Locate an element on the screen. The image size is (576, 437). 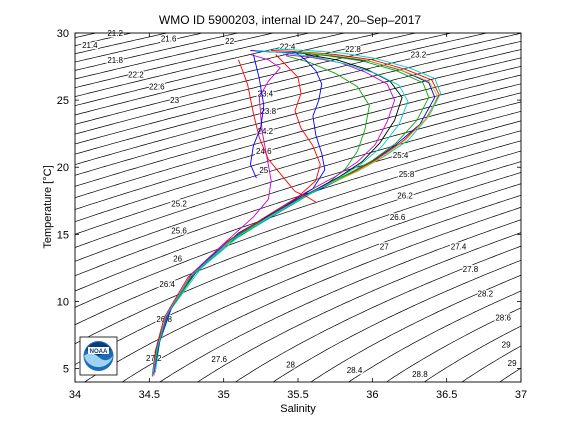
x-tick-label: 35.5 is located at coordinates (297, 395).